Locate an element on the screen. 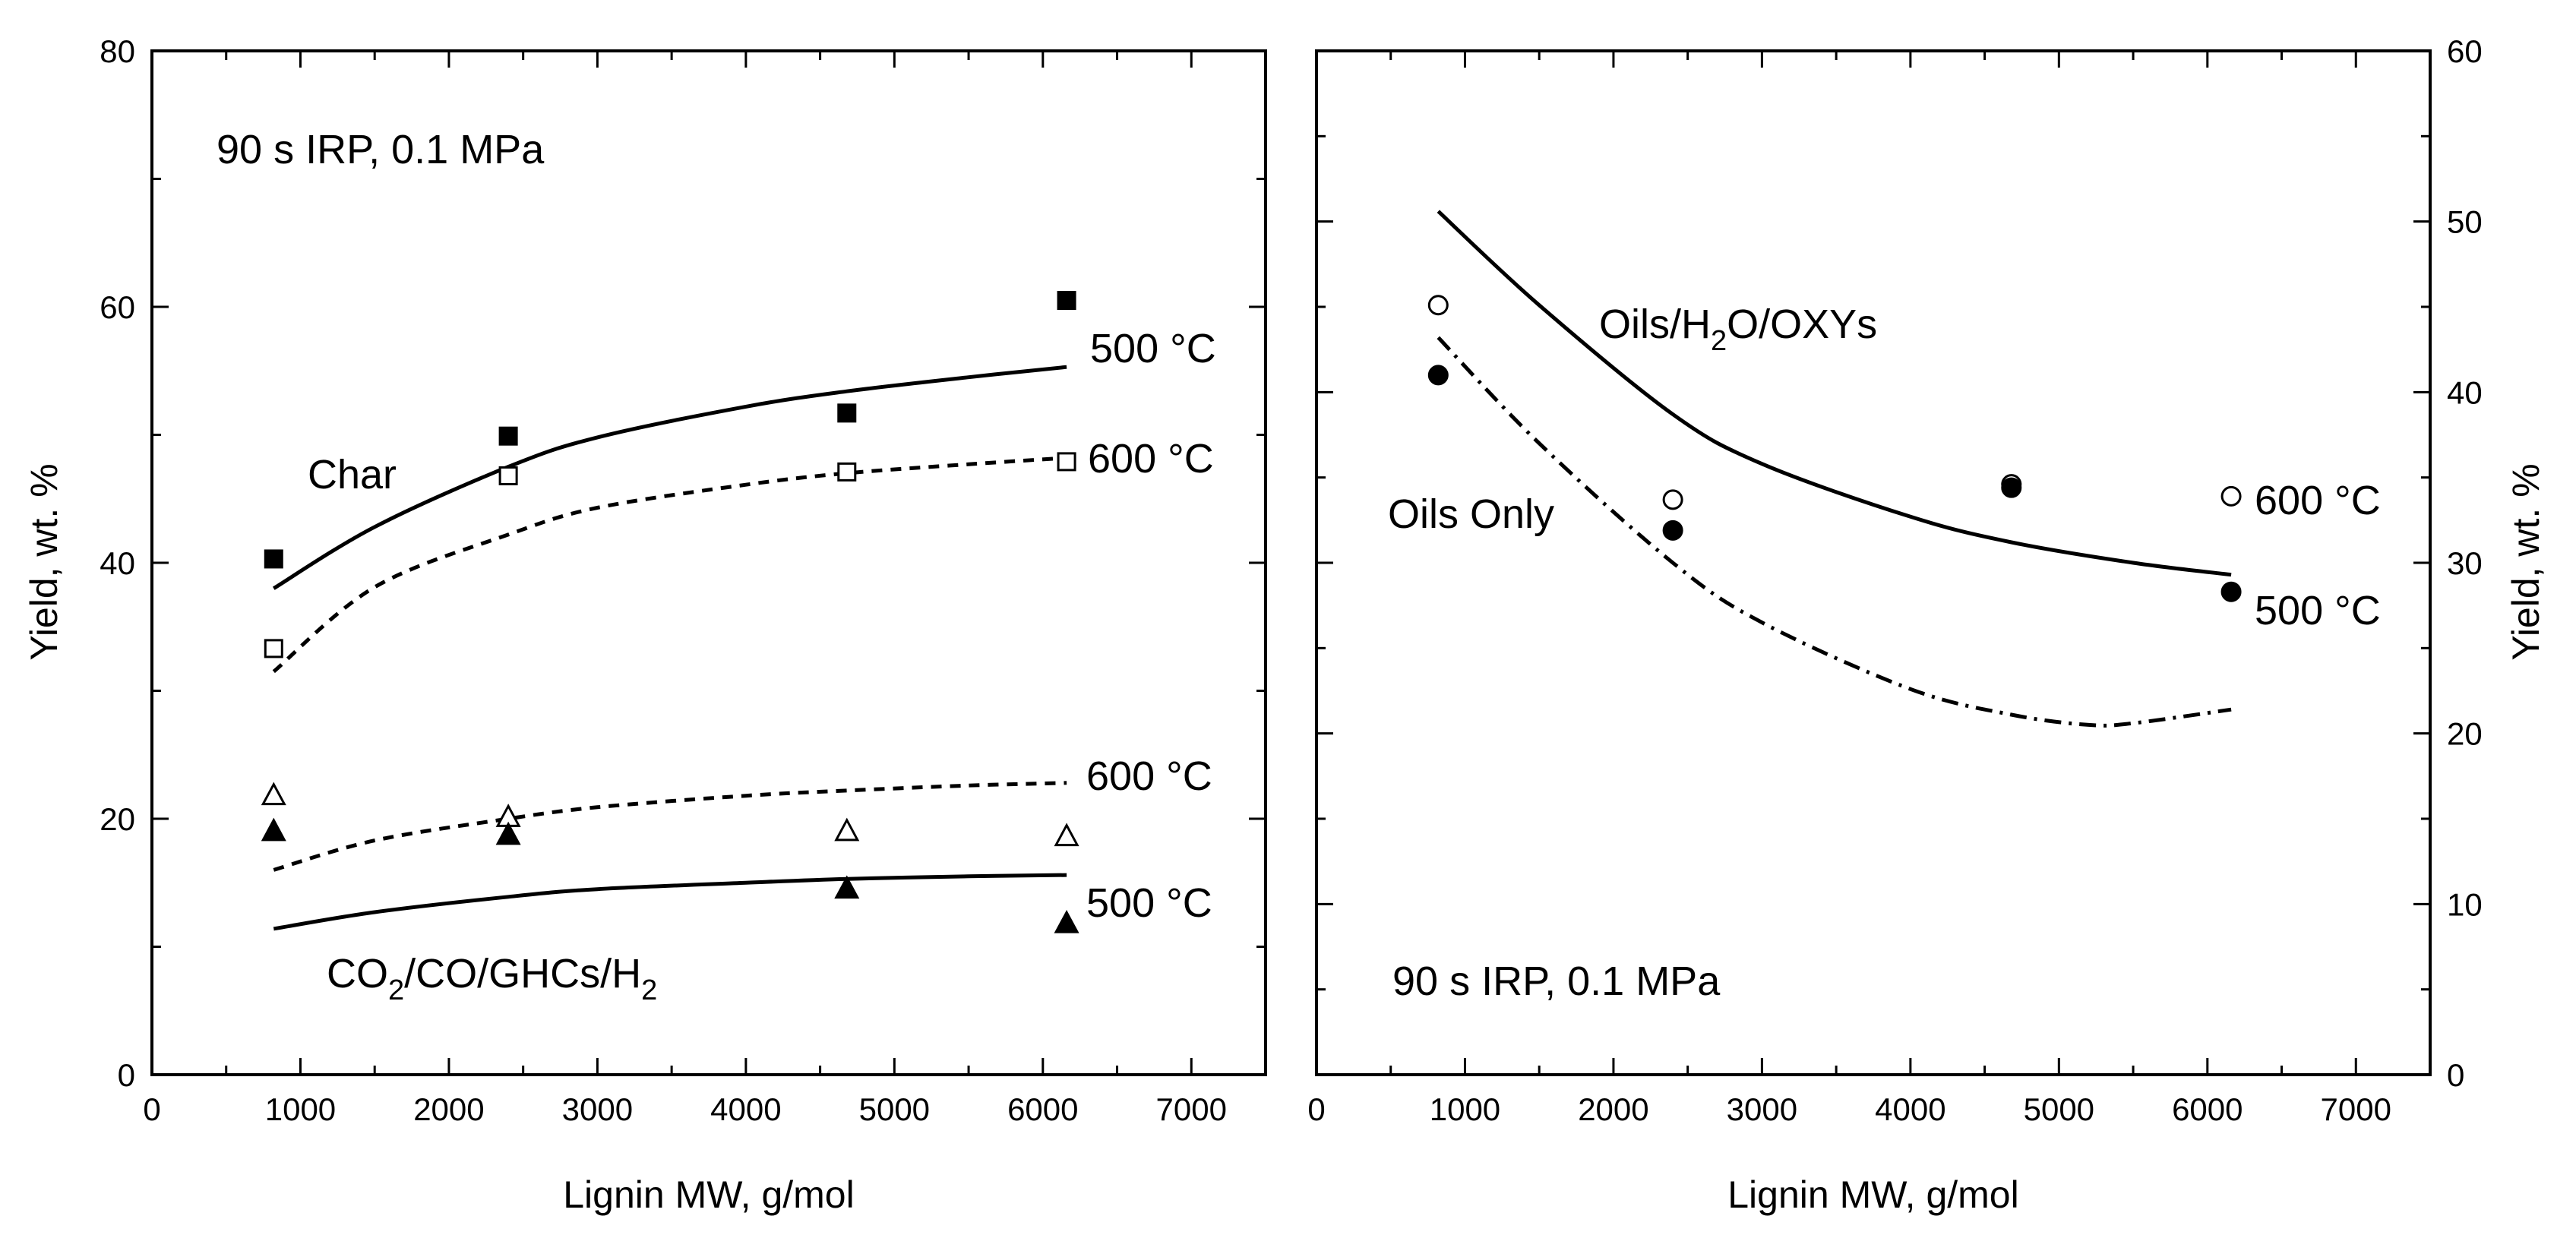 This screenshot has height=1238, width=2576. gas-500-label: 500 °C is located at coordinates (1149, 903).